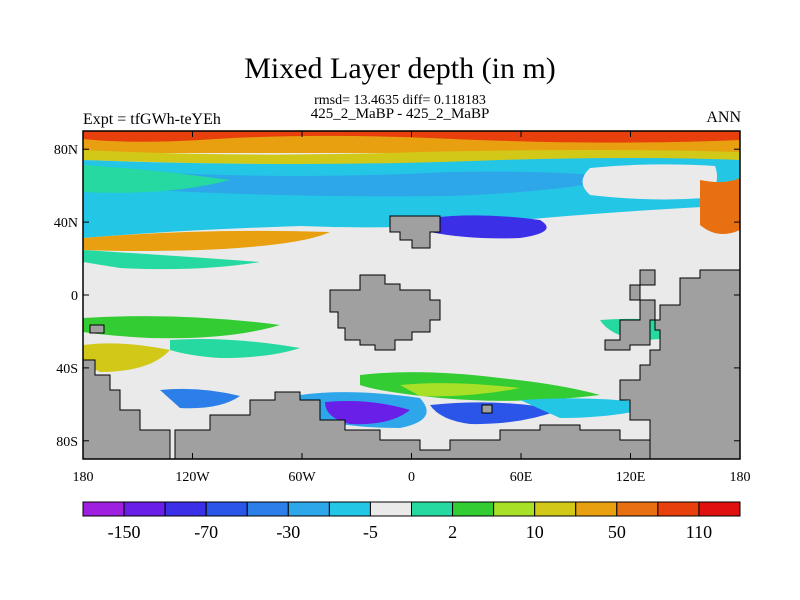  What do you see at coordinates (367, 413) in the screenshot?
I see `field-weddell-purple` at bounding box center [367, 413].